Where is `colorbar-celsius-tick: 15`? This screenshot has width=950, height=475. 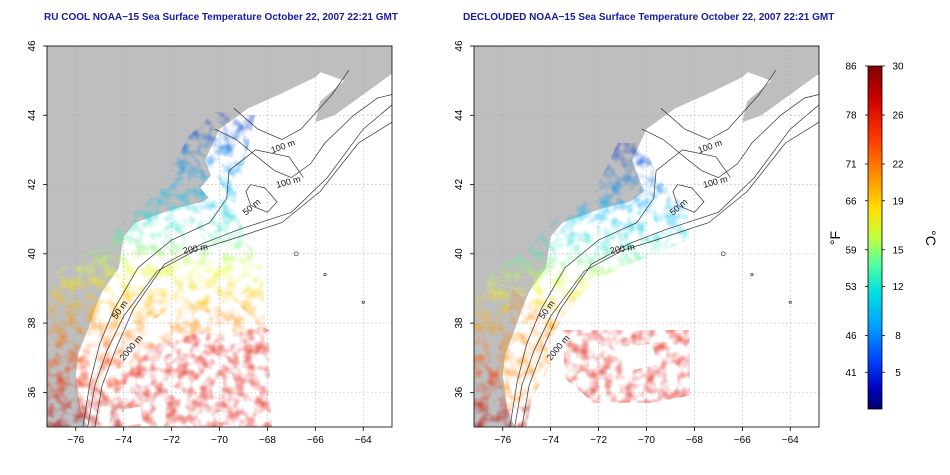 colorbar-celsius-tick: 15 is located at coordinates (898, 250).